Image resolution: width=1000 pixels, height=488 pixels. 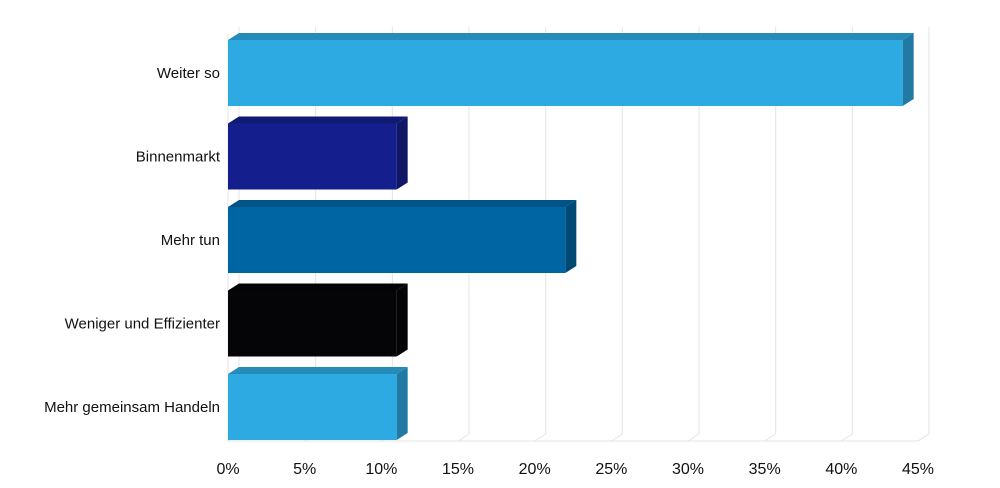 I want to click on x-tick-label-1: 5%, so click(x=304, y=469).